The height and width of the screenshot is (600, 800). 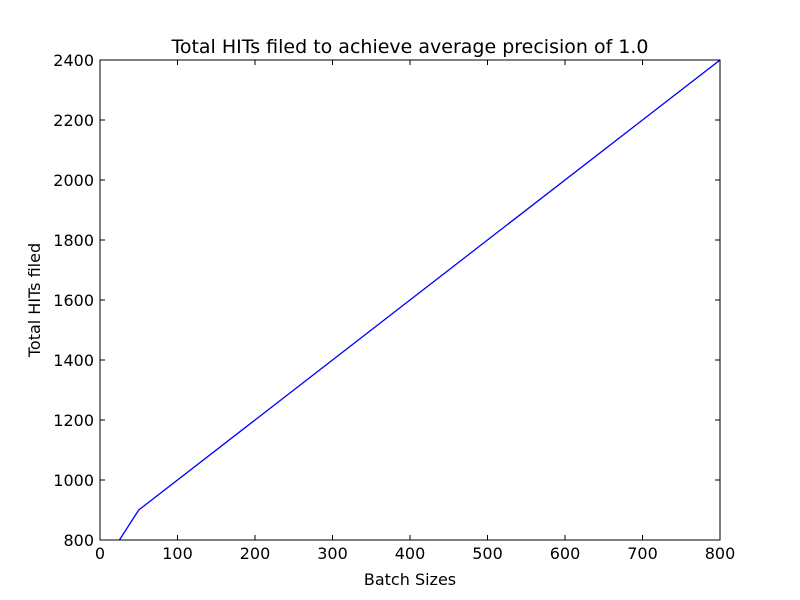 I want to click on x-tick-label: 600, so click(x=565, y=553).